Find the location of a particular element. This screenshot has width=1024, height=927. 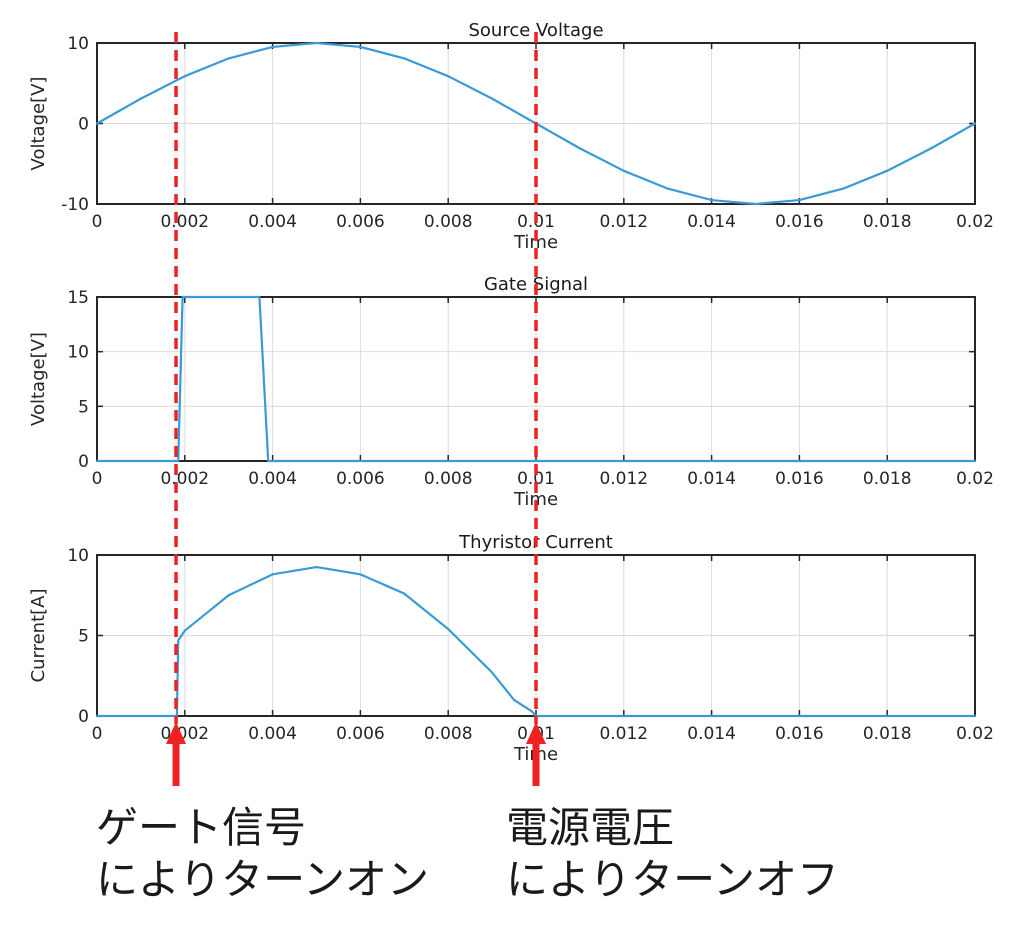

y-tick-label: 15 is located at coordinates (78, 298).